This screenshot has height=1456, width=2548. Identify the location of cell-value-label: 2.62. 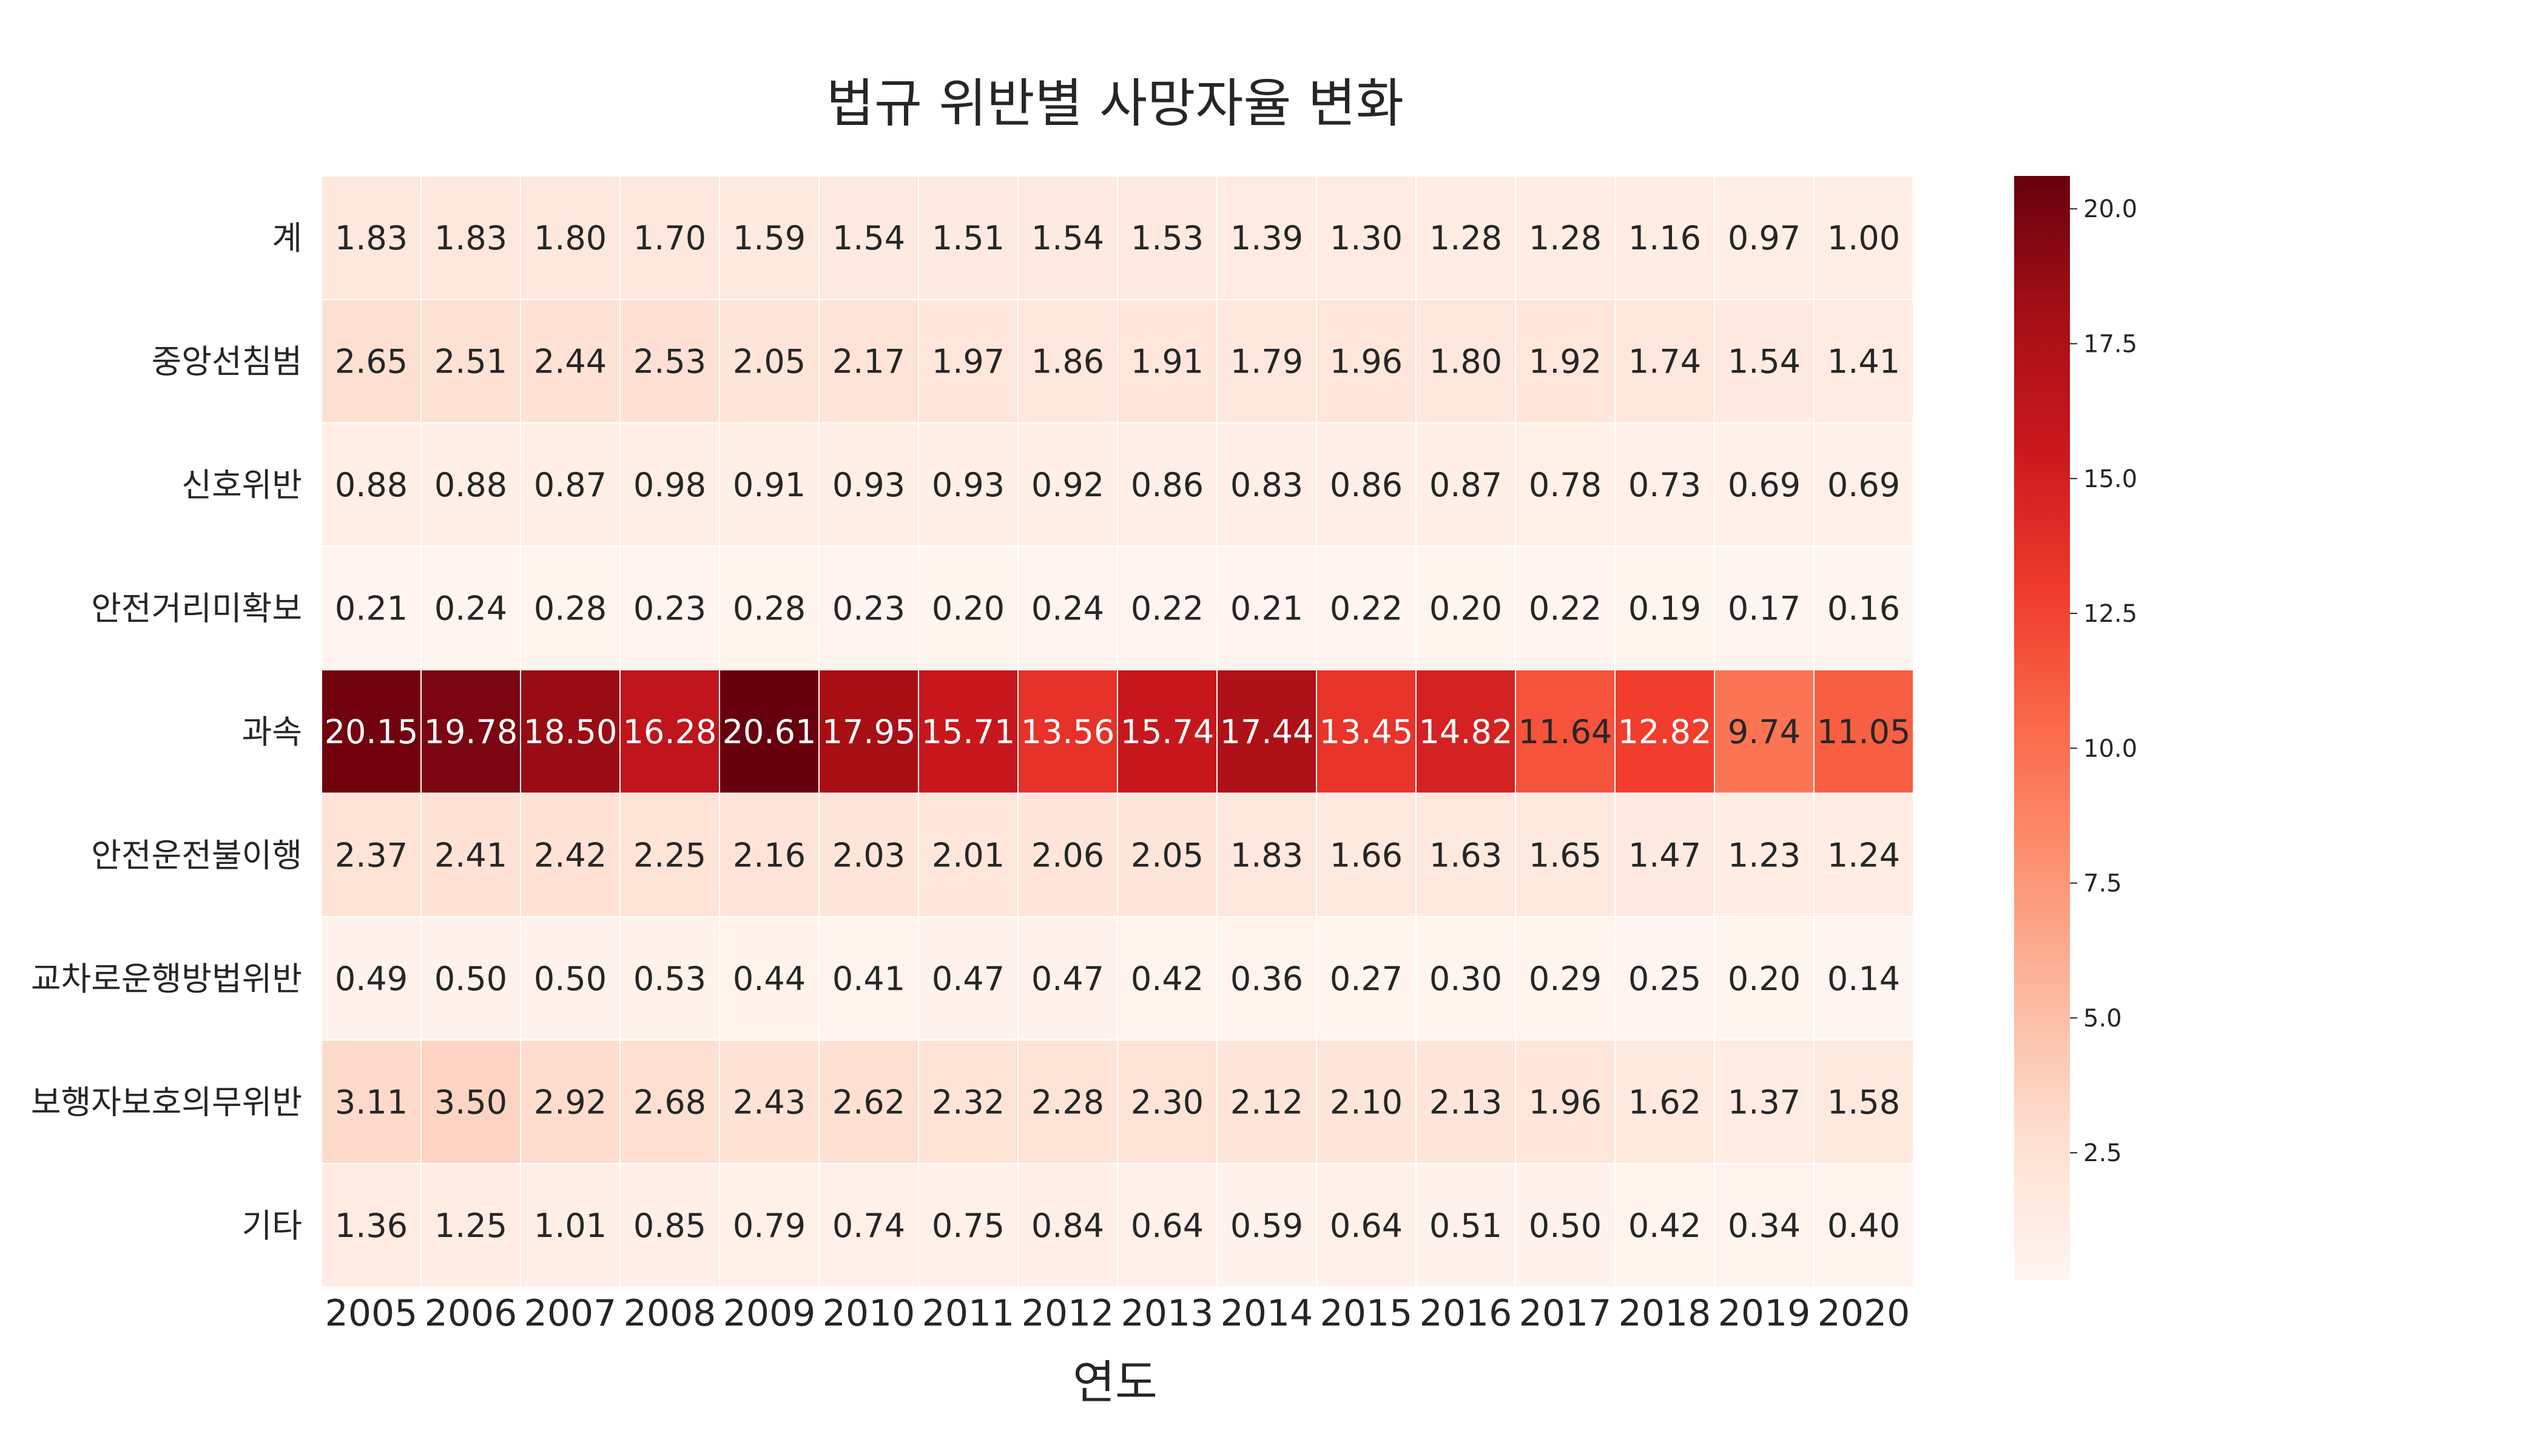
(868, 1102).